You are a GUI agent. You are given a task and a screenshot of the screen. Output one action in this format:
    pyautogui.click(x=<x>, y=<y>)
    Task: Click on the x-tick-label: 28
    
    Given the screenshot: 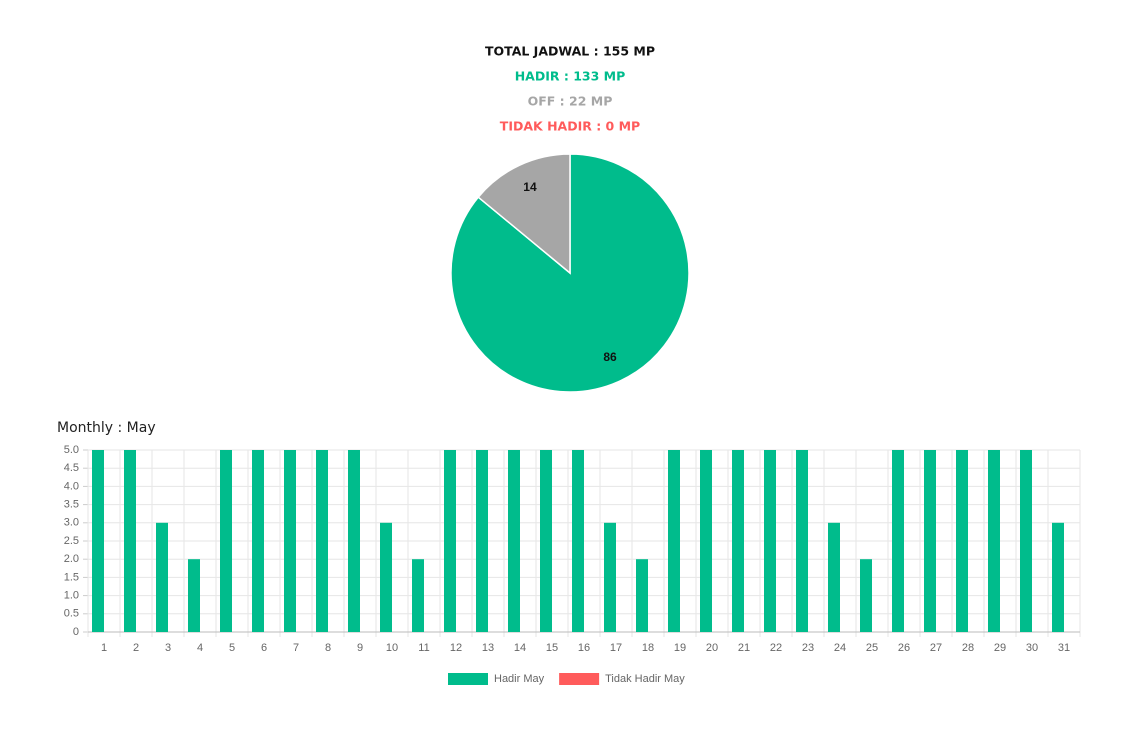 What is the action you would take?
    pyautogui.click(x=968, y=648)
    